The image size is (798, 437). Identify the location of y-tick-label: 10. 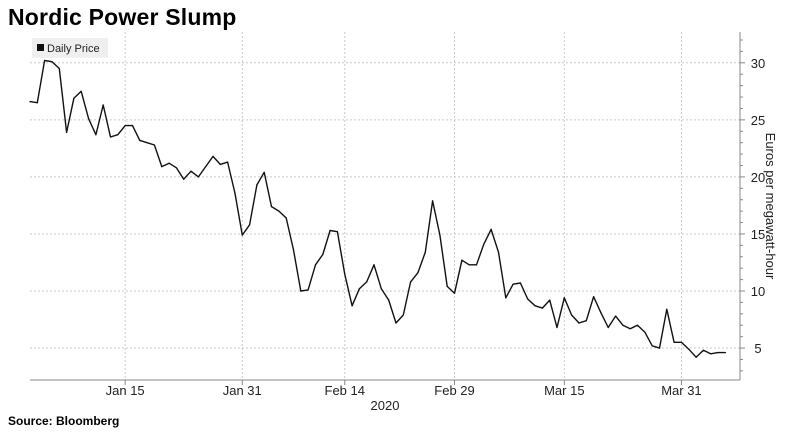
(758, 291).